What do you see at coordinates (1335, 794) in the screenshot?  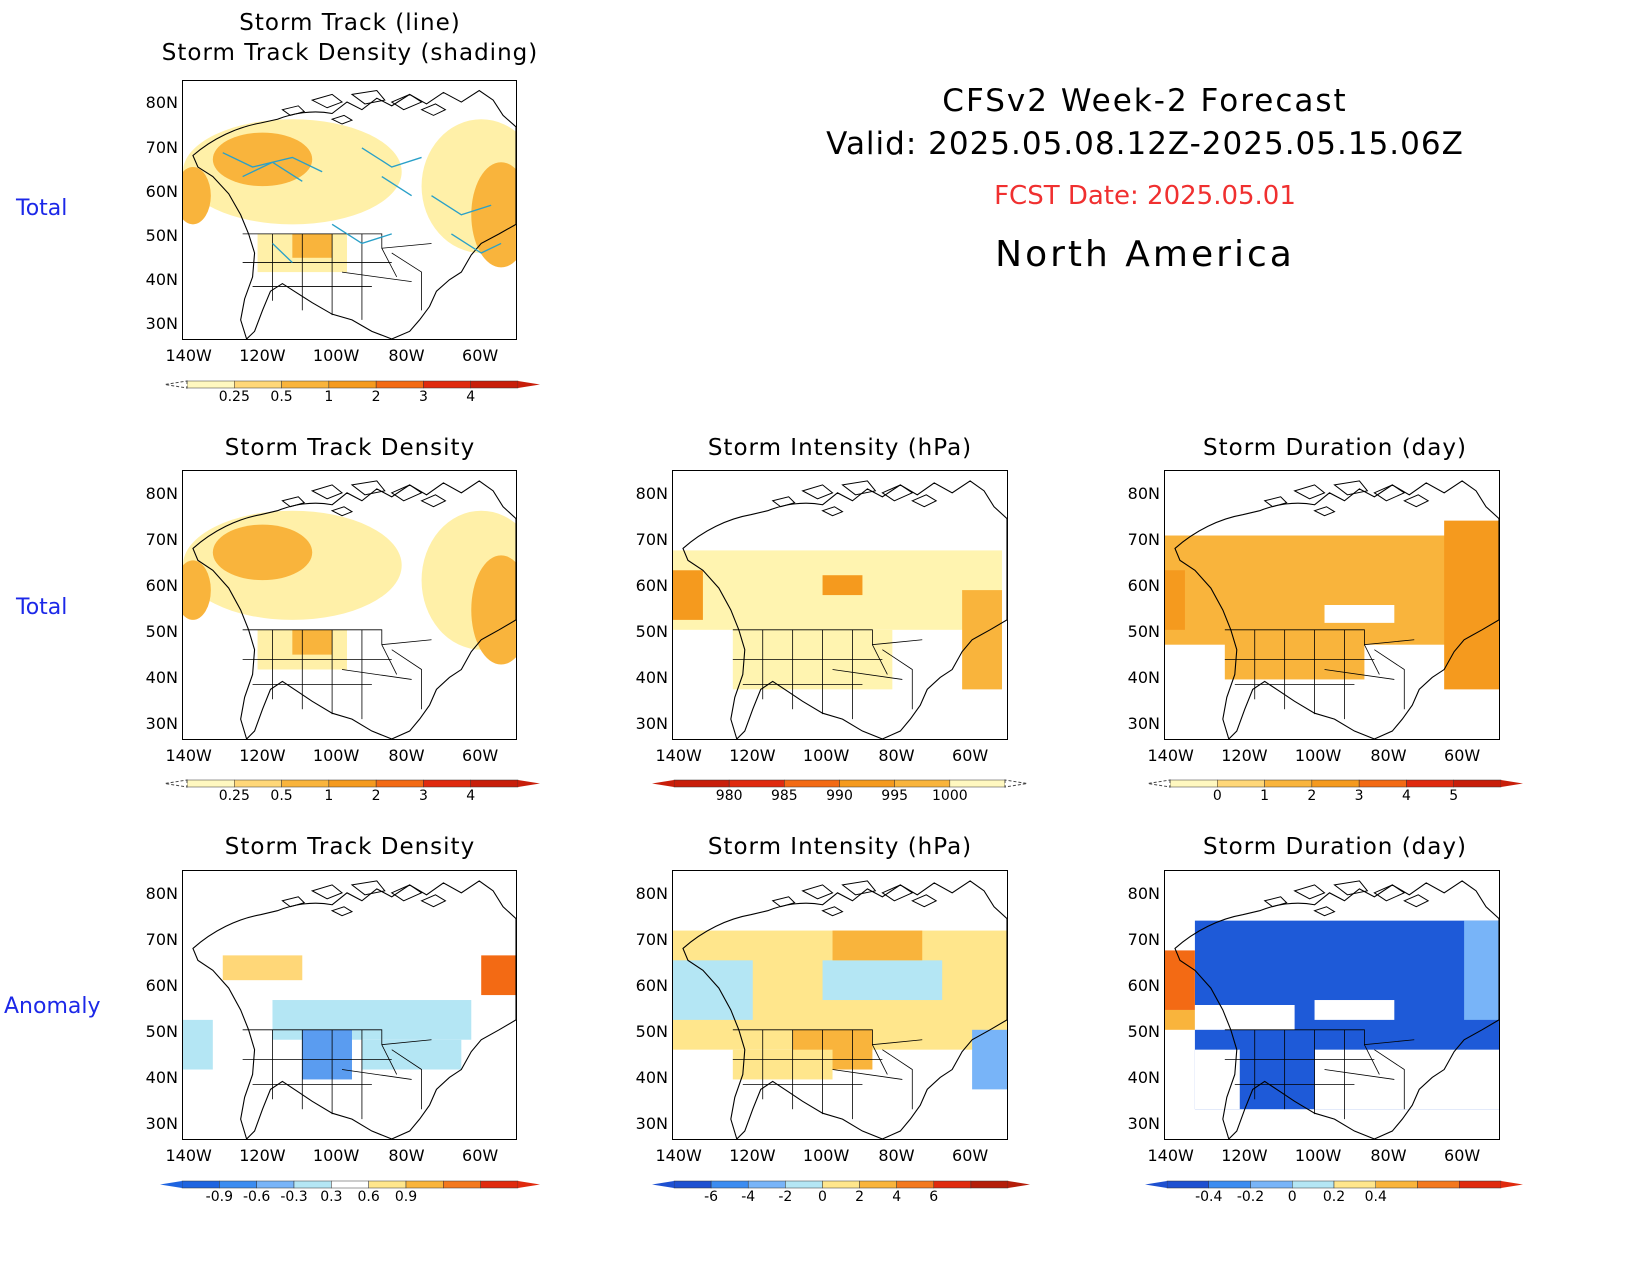 I see `colorbar-duration: 0 1 2 3 4 5` at bounding box center [1335, 794].